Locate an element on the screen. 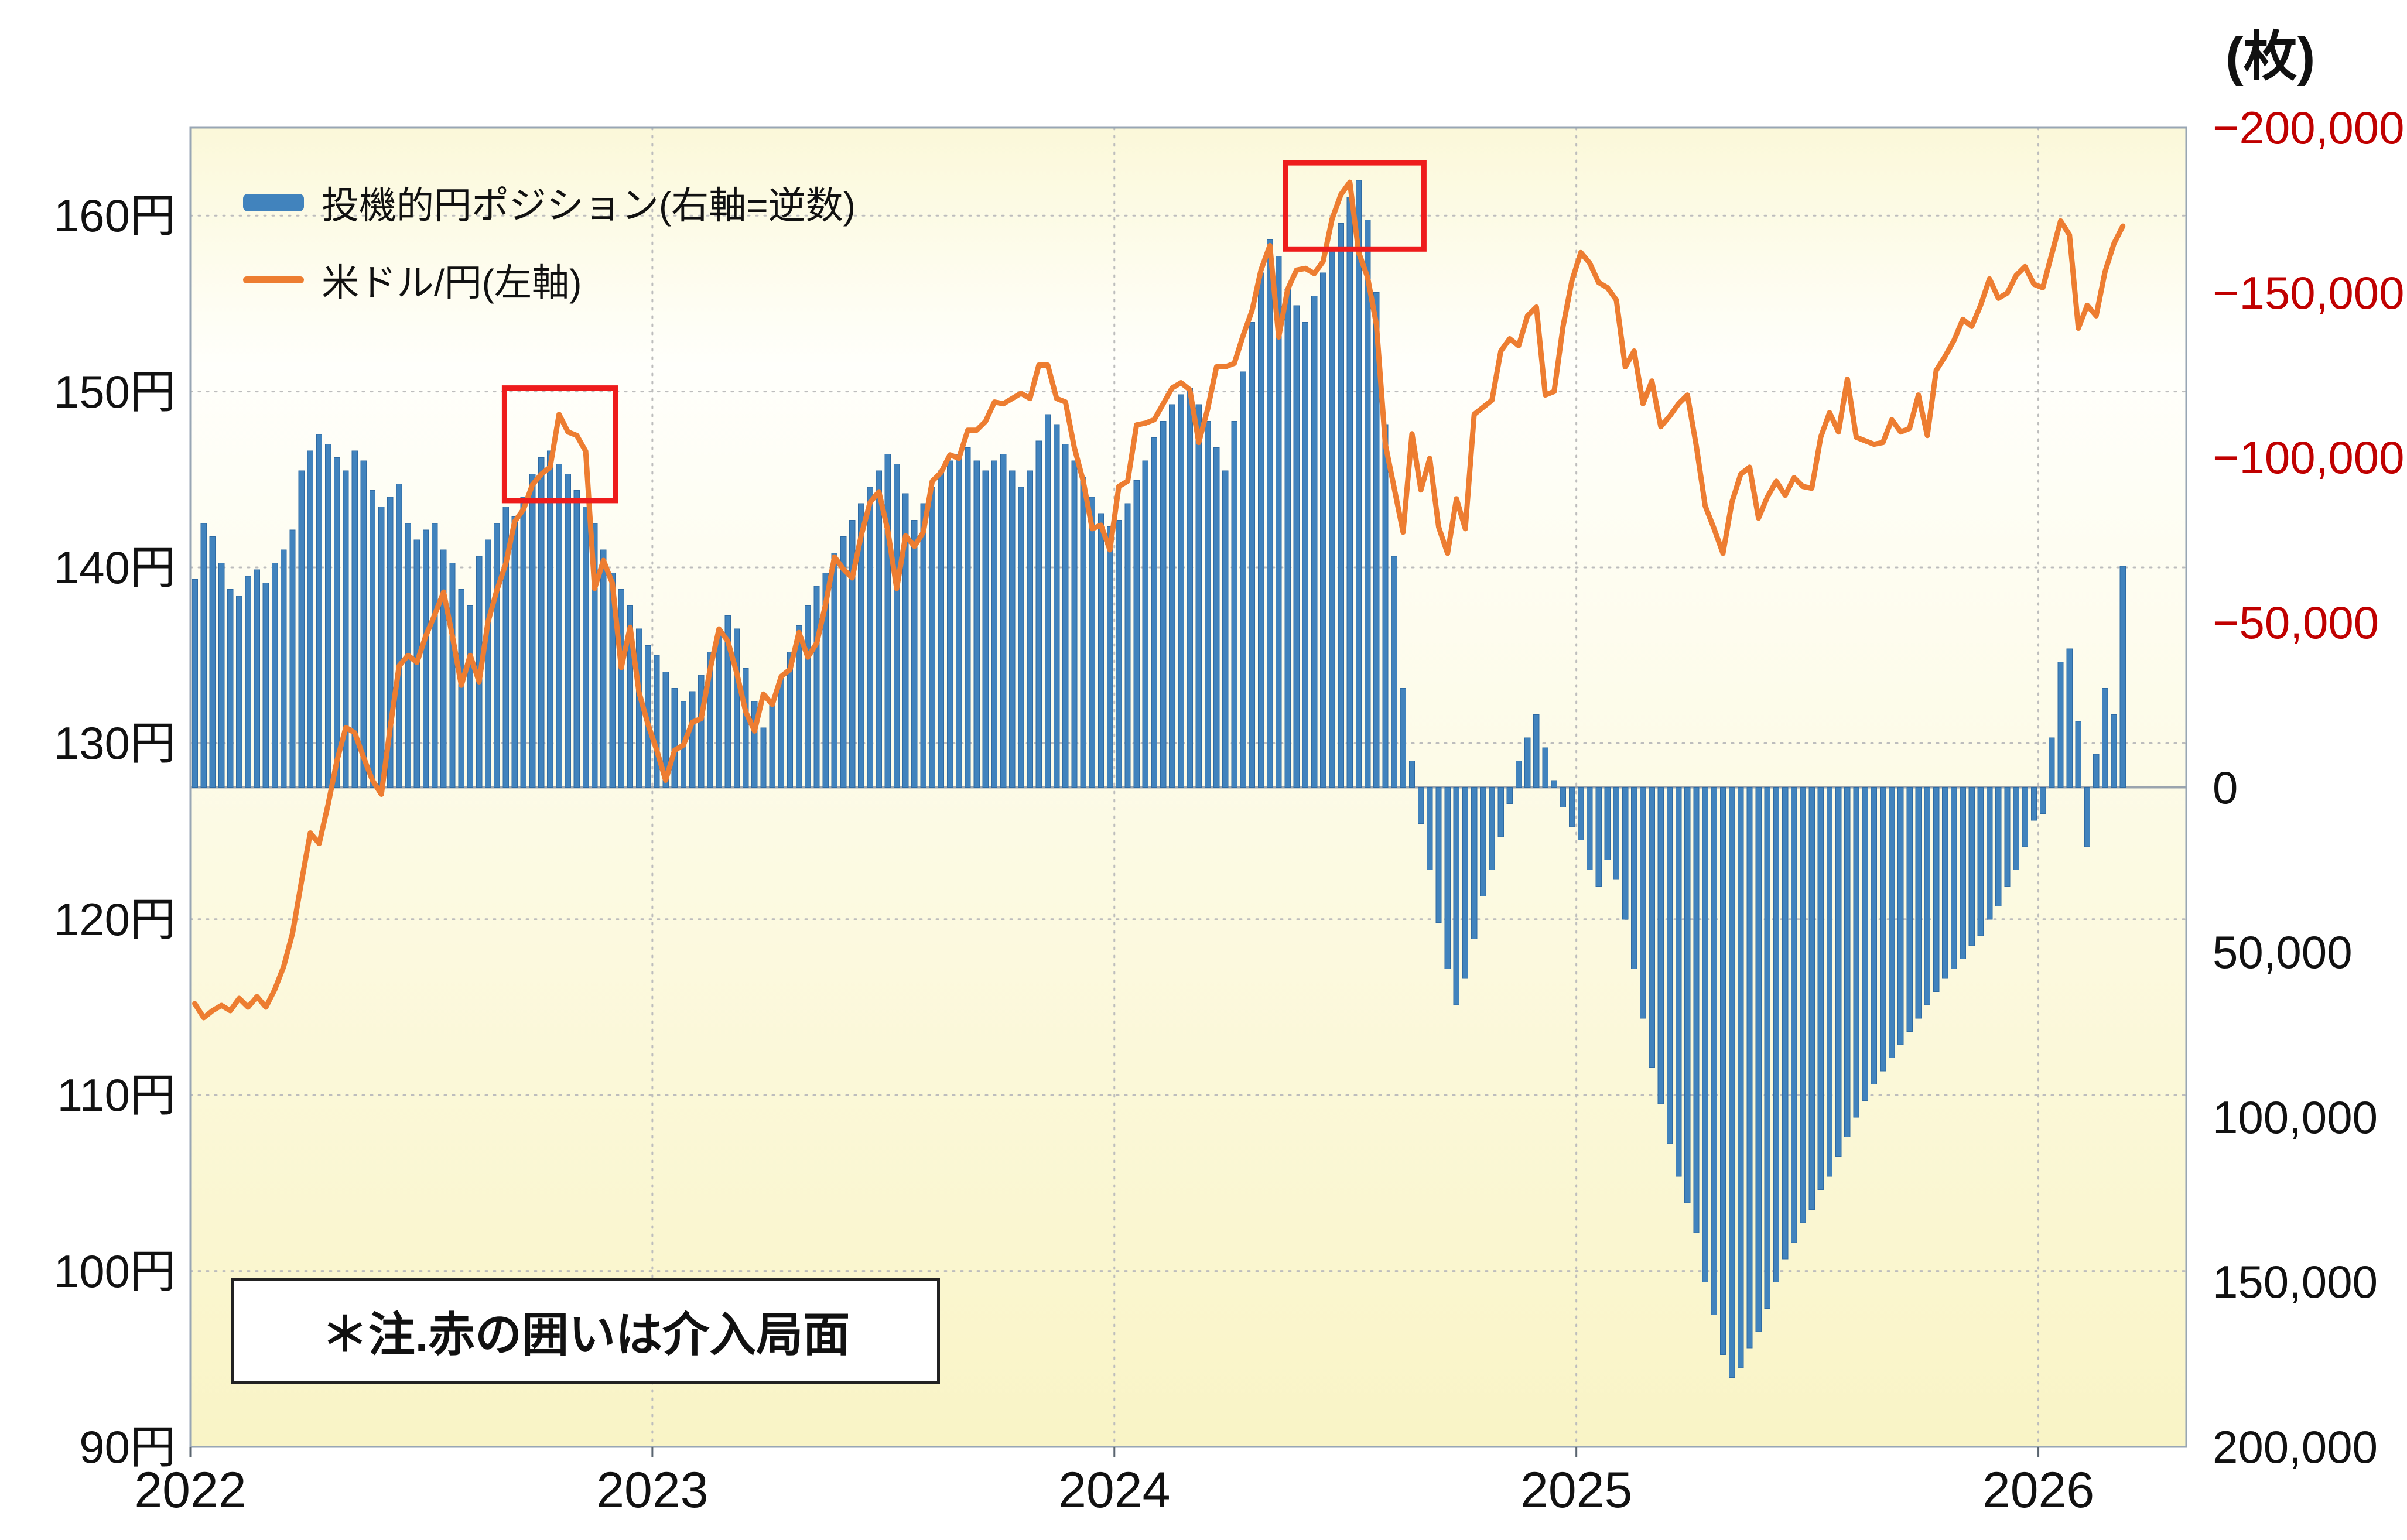 This screenshot has height=1540, width=2407. left-axis-tick-label: 160円 is located at coordinates (114, 216).